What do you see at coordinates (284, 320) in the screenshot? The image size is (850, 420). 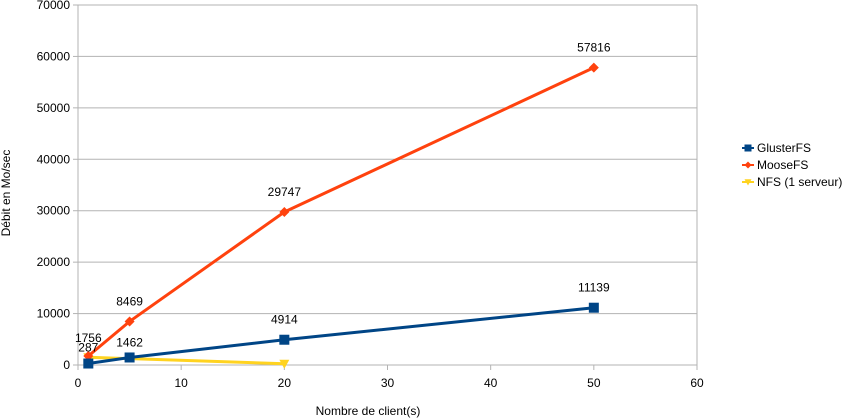 I see `data-label: 4914` at bounding box center [284, 320].